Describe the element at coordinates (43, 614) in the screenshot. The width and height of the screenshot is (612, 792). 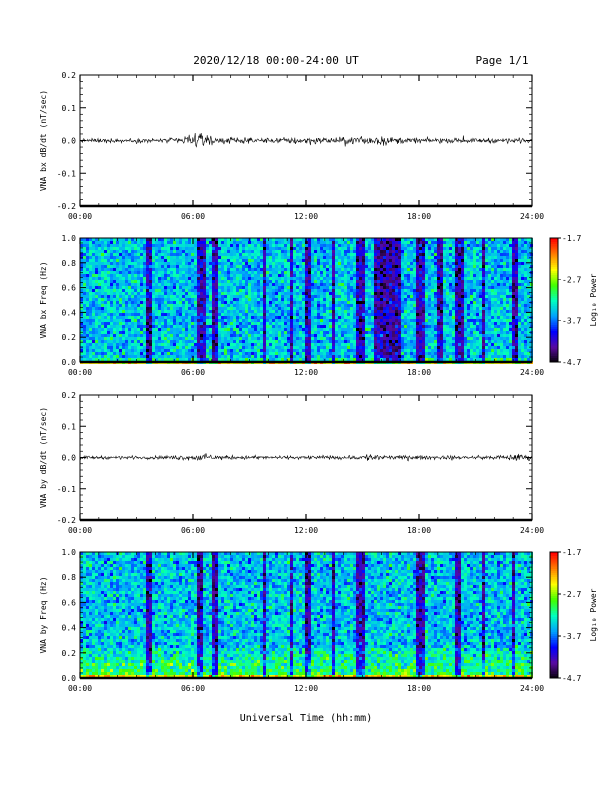
I see `y-axis-label: VNA by Freq (Hz)` at that location.